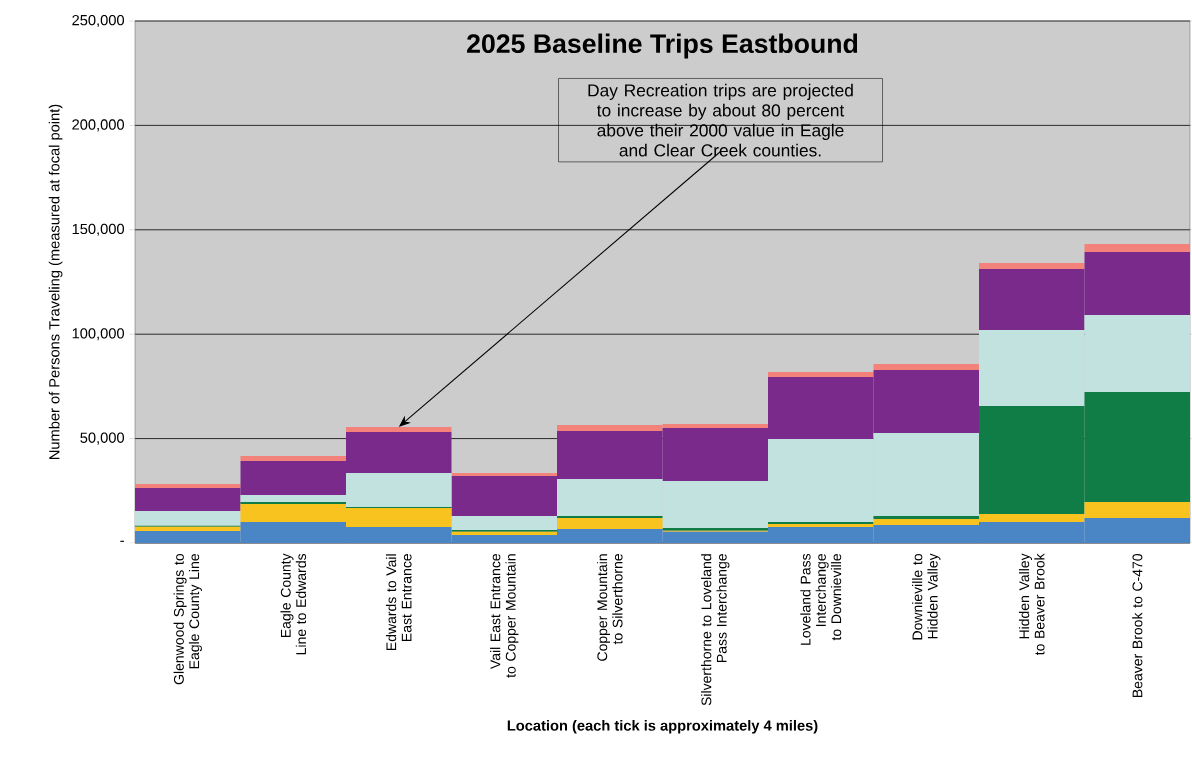  What do you see at coordinates (720, 120) in the screenshot?
I see `annotation: Day Recreation trips are projected to increase by about 80 percent above their 2000 value in Eagle and Clear Creek counties.` at bounding box center [720, 120].